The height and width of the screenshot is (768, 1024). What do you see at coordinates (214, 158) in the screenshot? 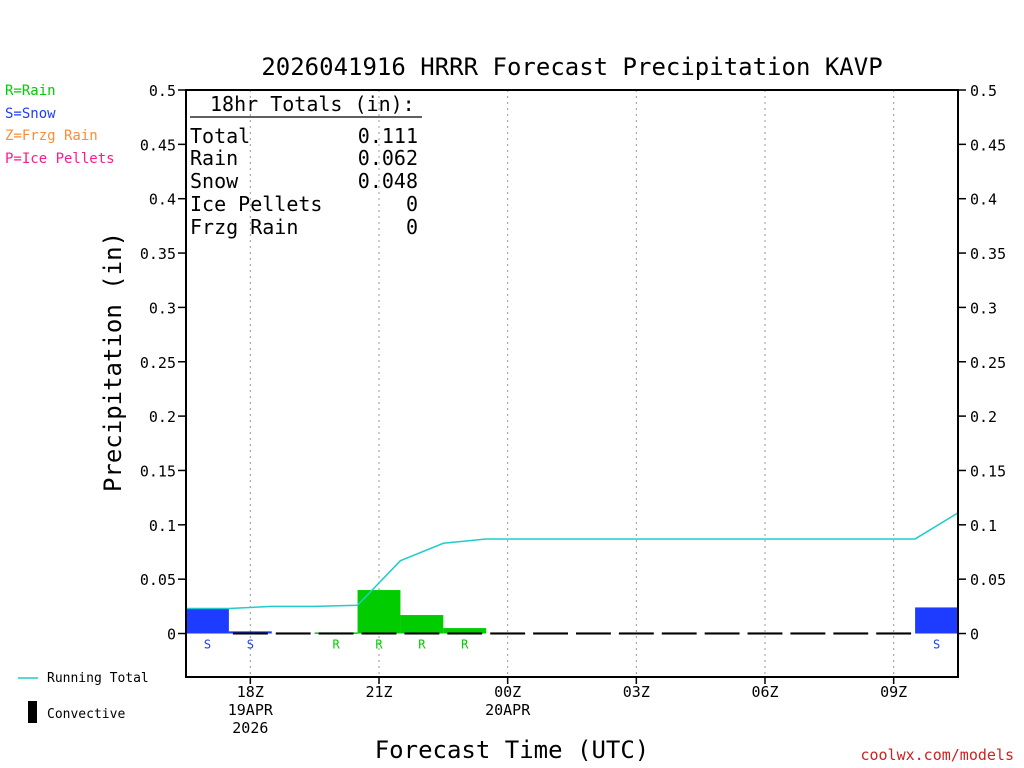
I see `totals-label-rain: Rain` at bounding box center [214, 158].